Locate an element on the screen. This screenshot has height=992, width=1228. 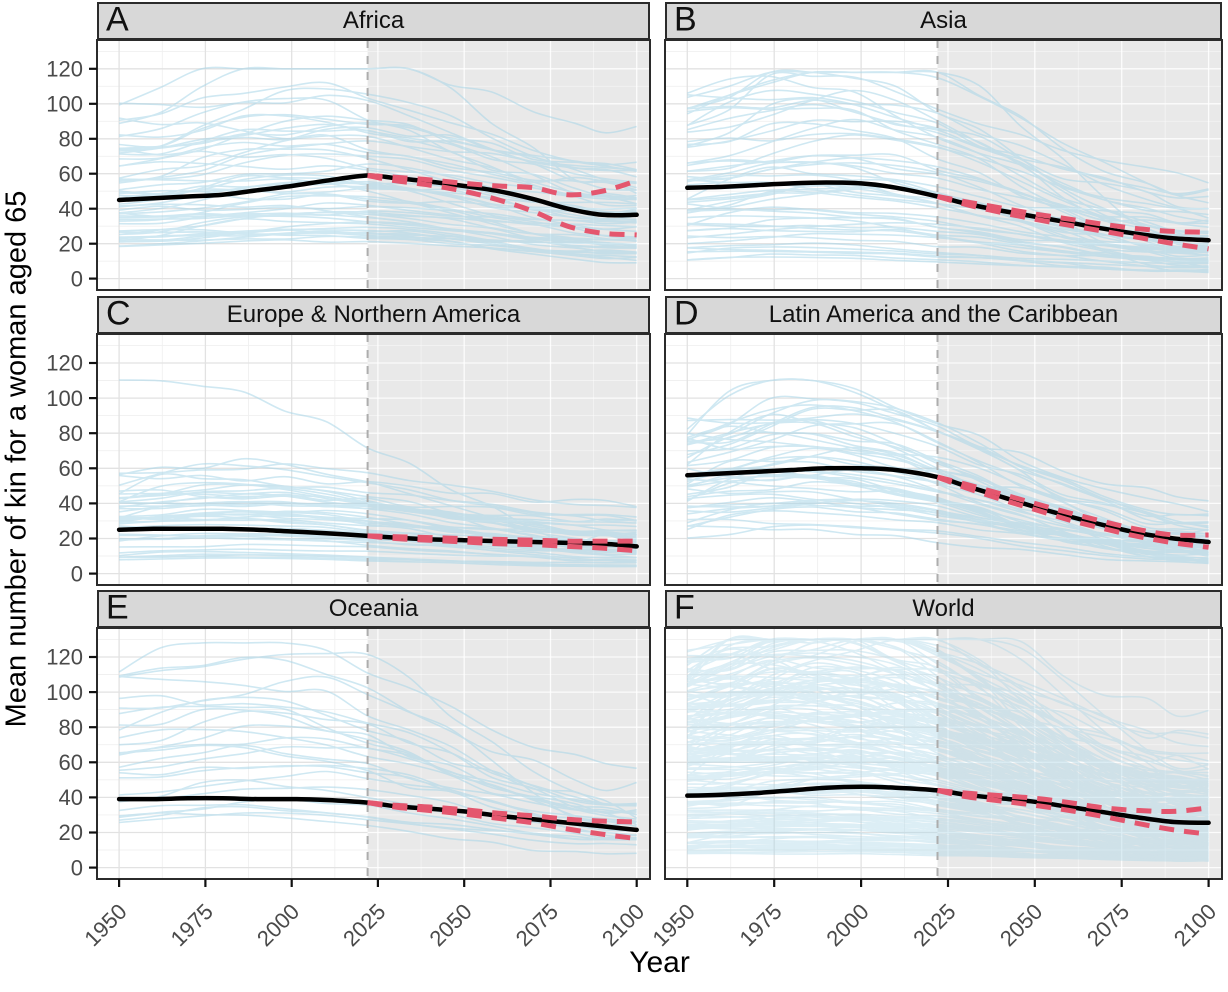
facet-panel-asia: B Asia is located at coordinates (943, 147).